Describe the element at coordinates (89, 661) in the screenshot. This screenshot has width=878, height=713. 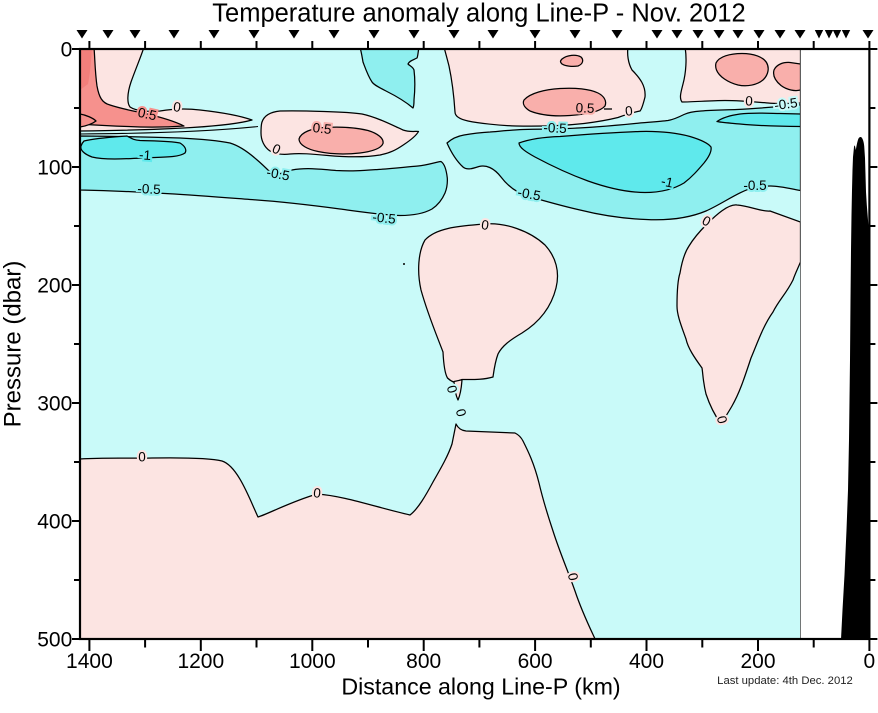
I see `svg-text: 1400` at that location.